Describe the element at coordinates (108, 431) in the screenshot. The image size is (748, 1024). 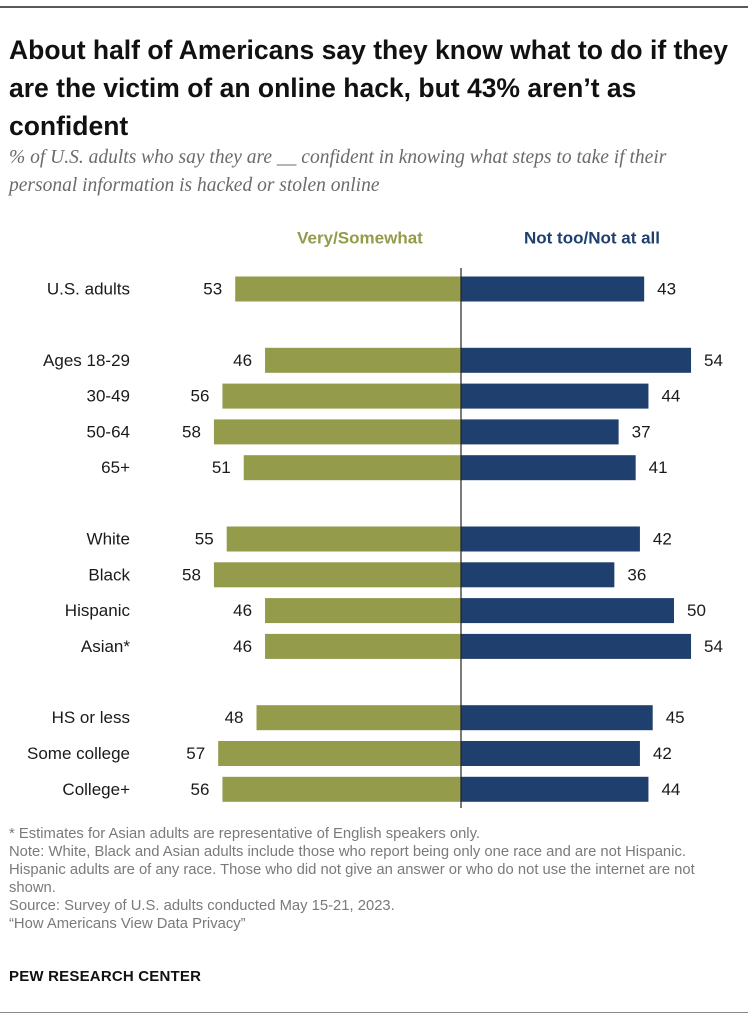
I see `category-label-50-64: 50-64` at that location.